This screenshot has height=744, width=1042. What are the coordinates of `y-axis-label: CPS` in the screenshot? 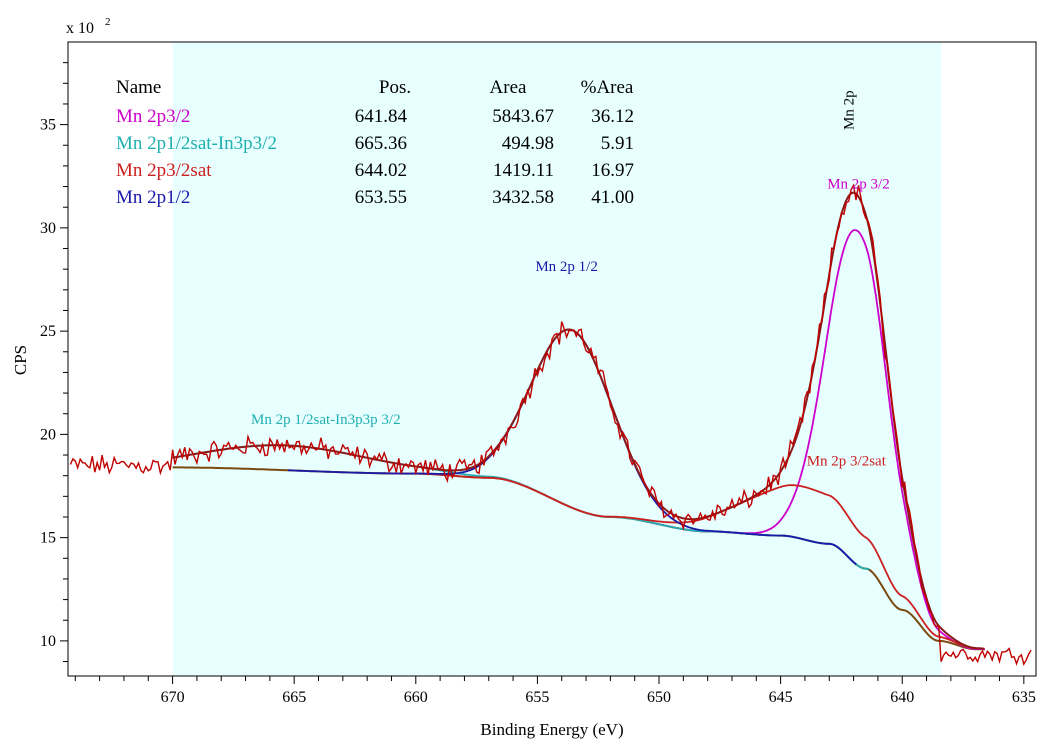 It's located at (20, 360).